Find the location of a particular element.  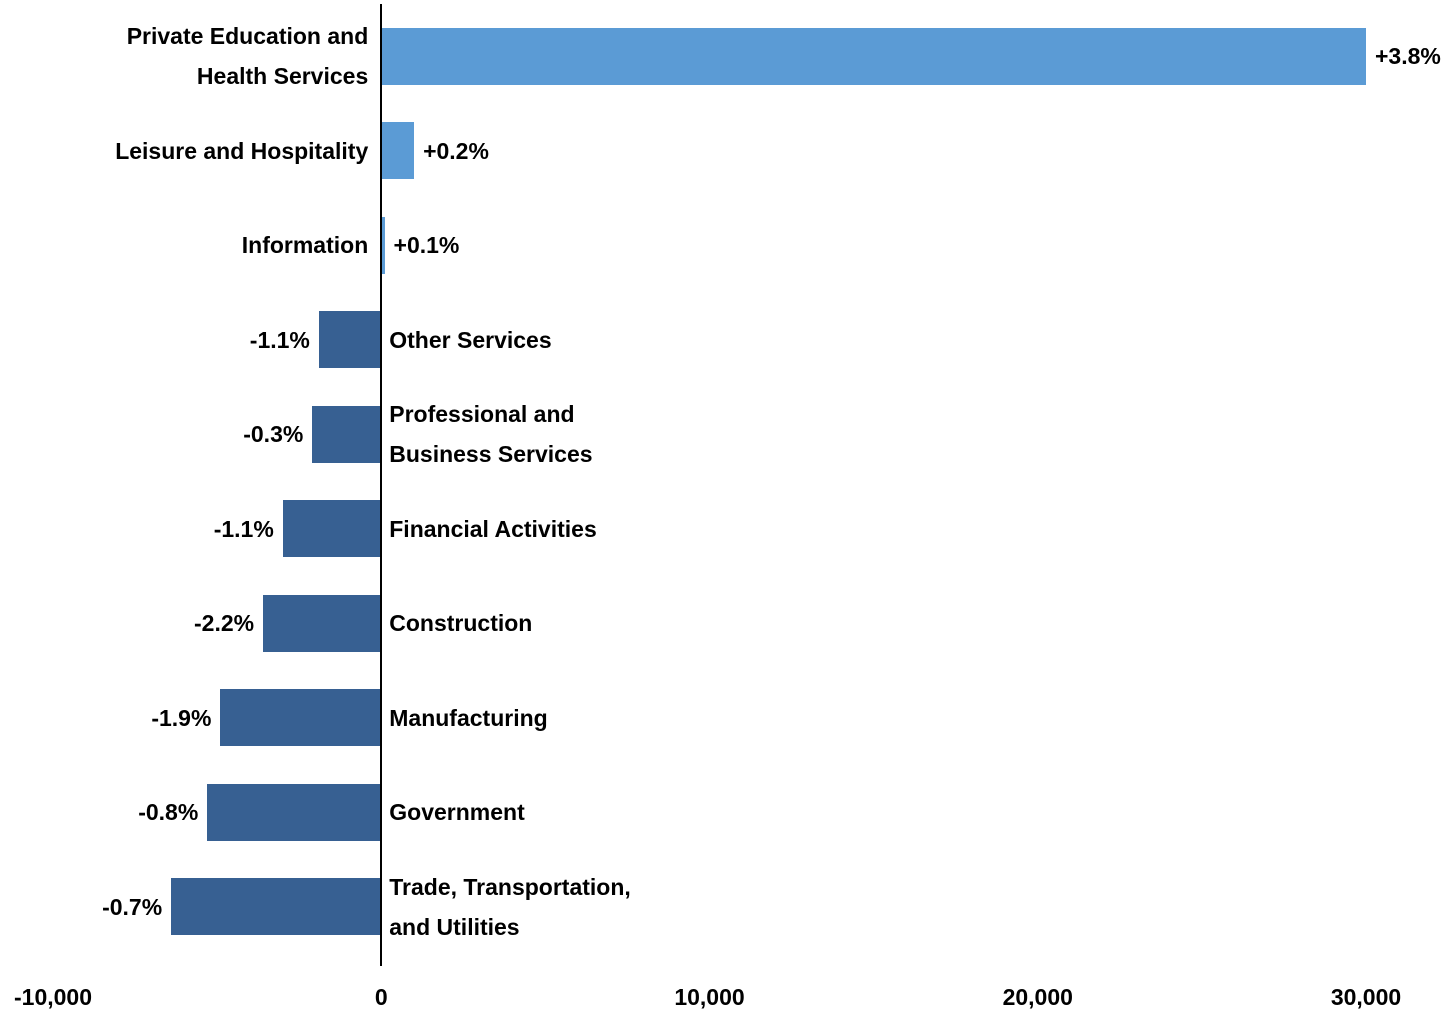

category-label: Manufacturing is located at coordinates (468, 717).